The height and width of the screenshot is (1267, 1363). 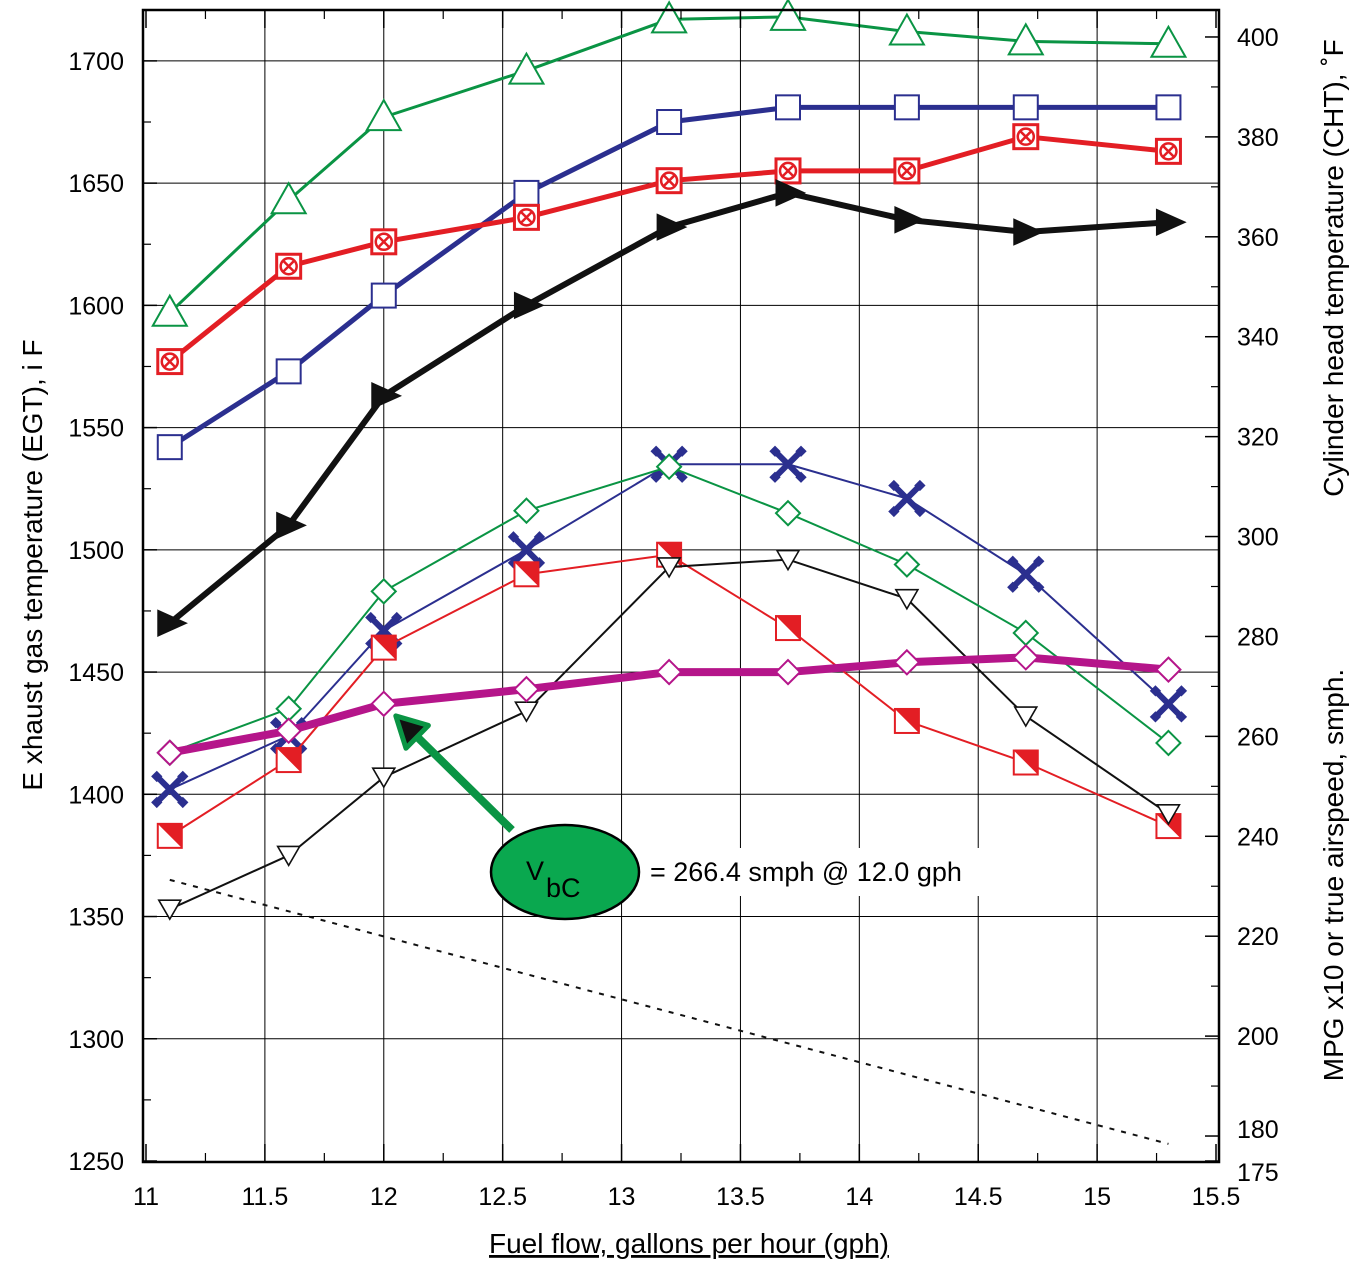 I want to click on x-tick-label: 13.5, so click(x=740, y=1197).